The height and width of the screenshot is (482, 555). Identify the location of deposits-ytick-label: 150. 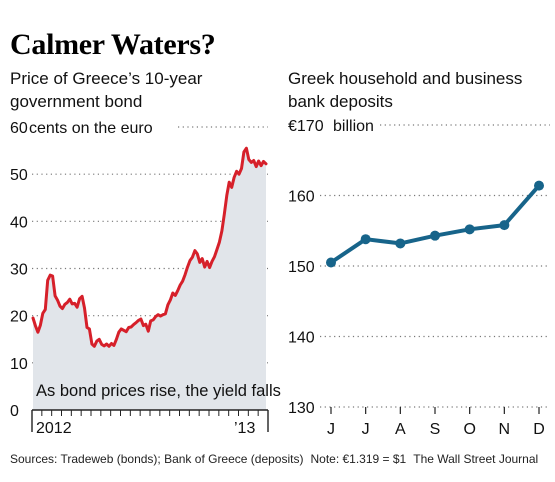
(301, 267).